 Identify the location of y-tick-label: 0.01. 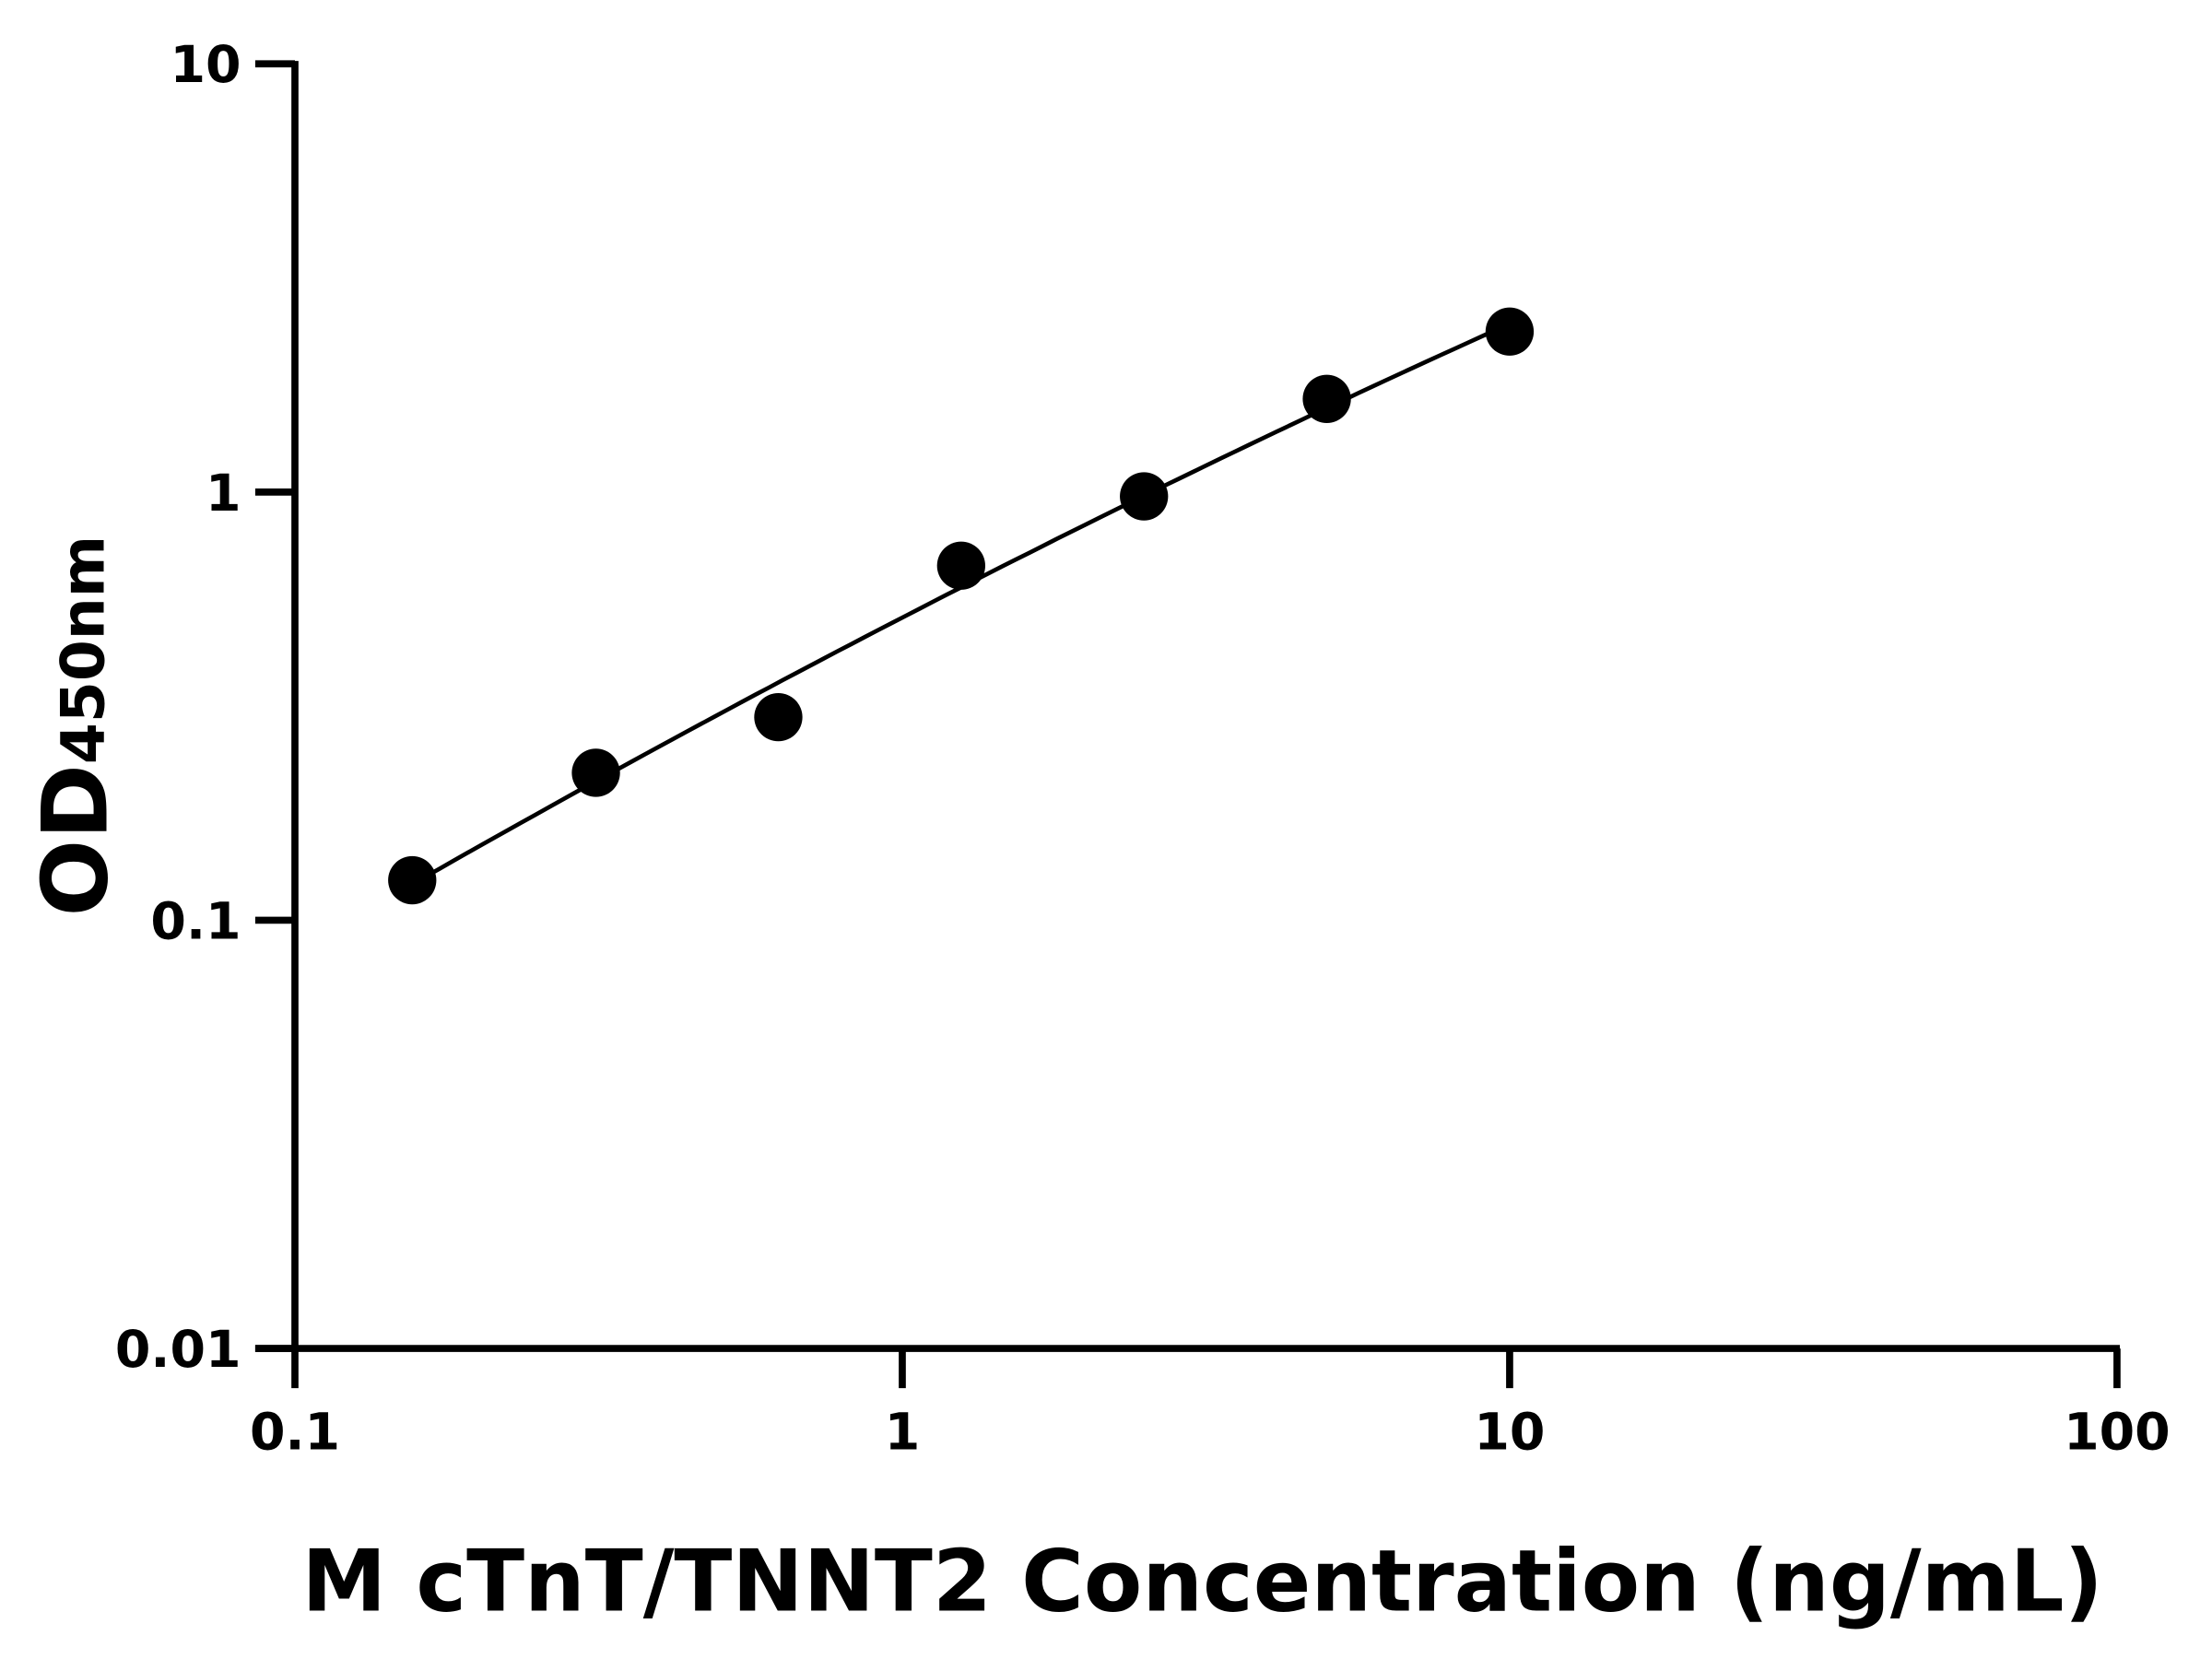
(178, 1350).